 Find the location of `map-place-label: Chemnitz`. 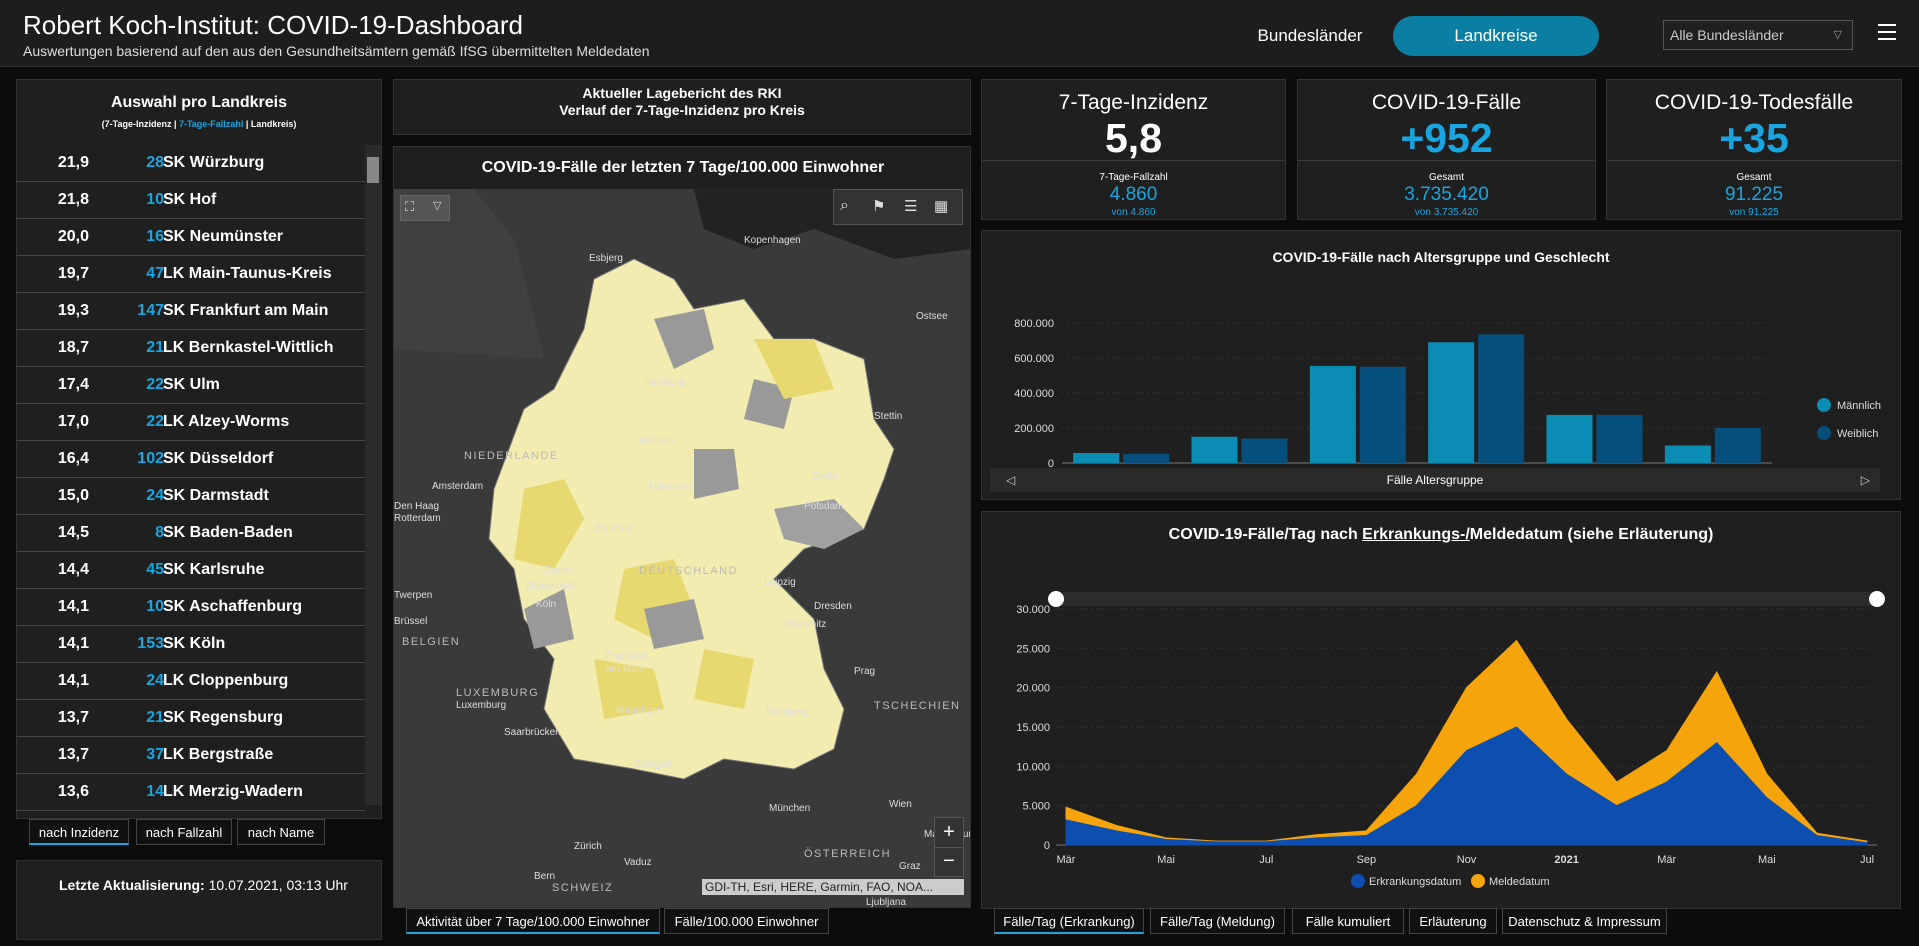

map-place-label: Chemnitz is located at coordinates (805, 624).